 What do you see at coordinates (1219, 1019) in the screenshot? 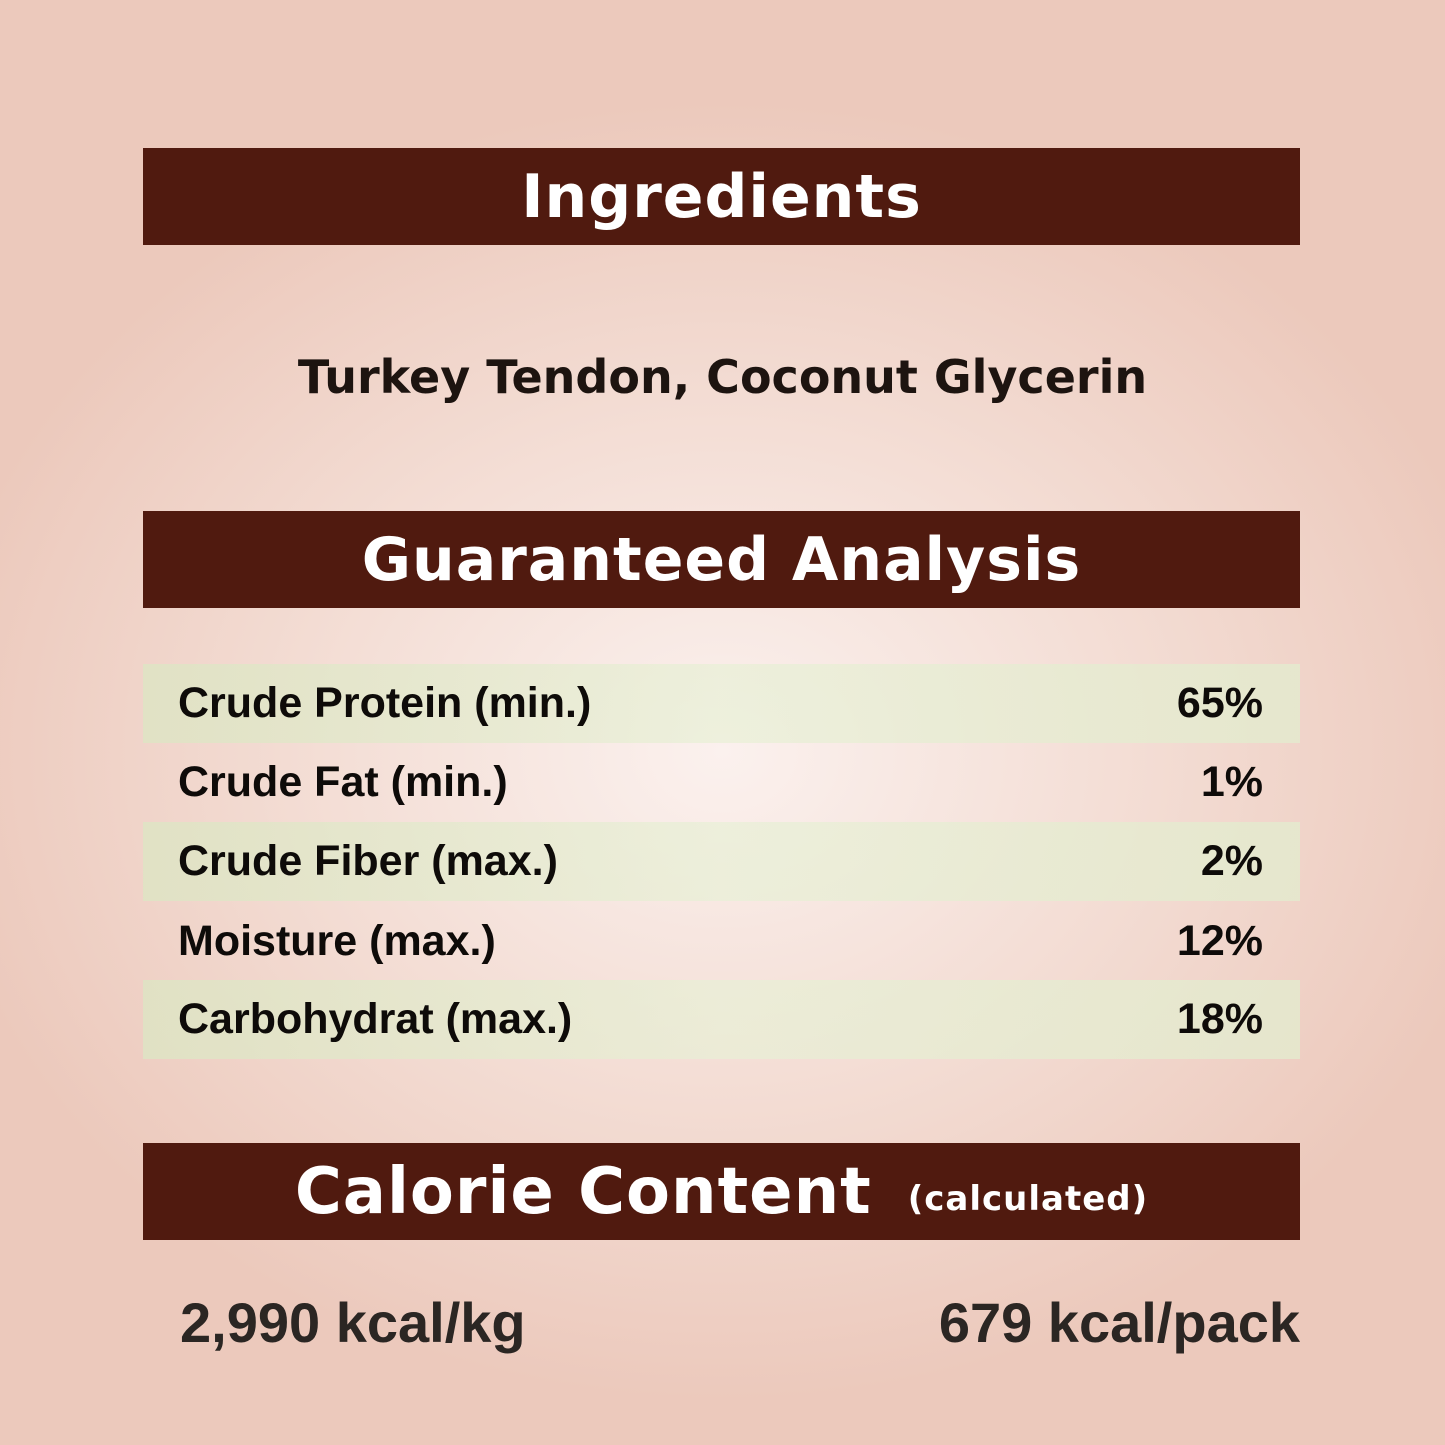
I see `row-value: 18%` at bounding box center [1219, 1019].